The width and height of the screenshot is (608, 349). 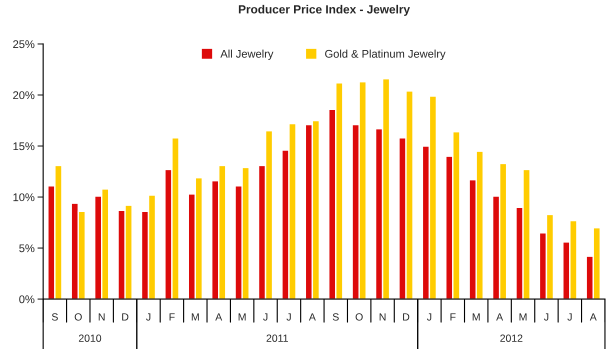 I want to click on text: 2010, so click(x=90, y=338).